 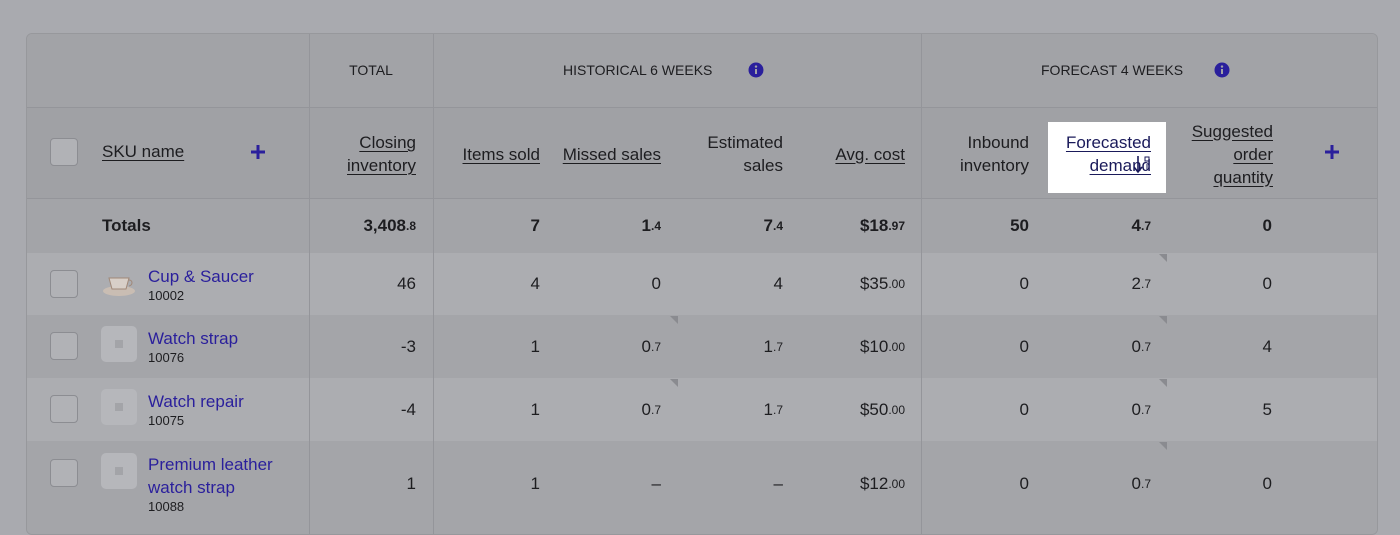 What do you see at coordinates (994, 154) in the screenshot?
I see `column-header: Inbound inventory` at bounding box center [994, 154].